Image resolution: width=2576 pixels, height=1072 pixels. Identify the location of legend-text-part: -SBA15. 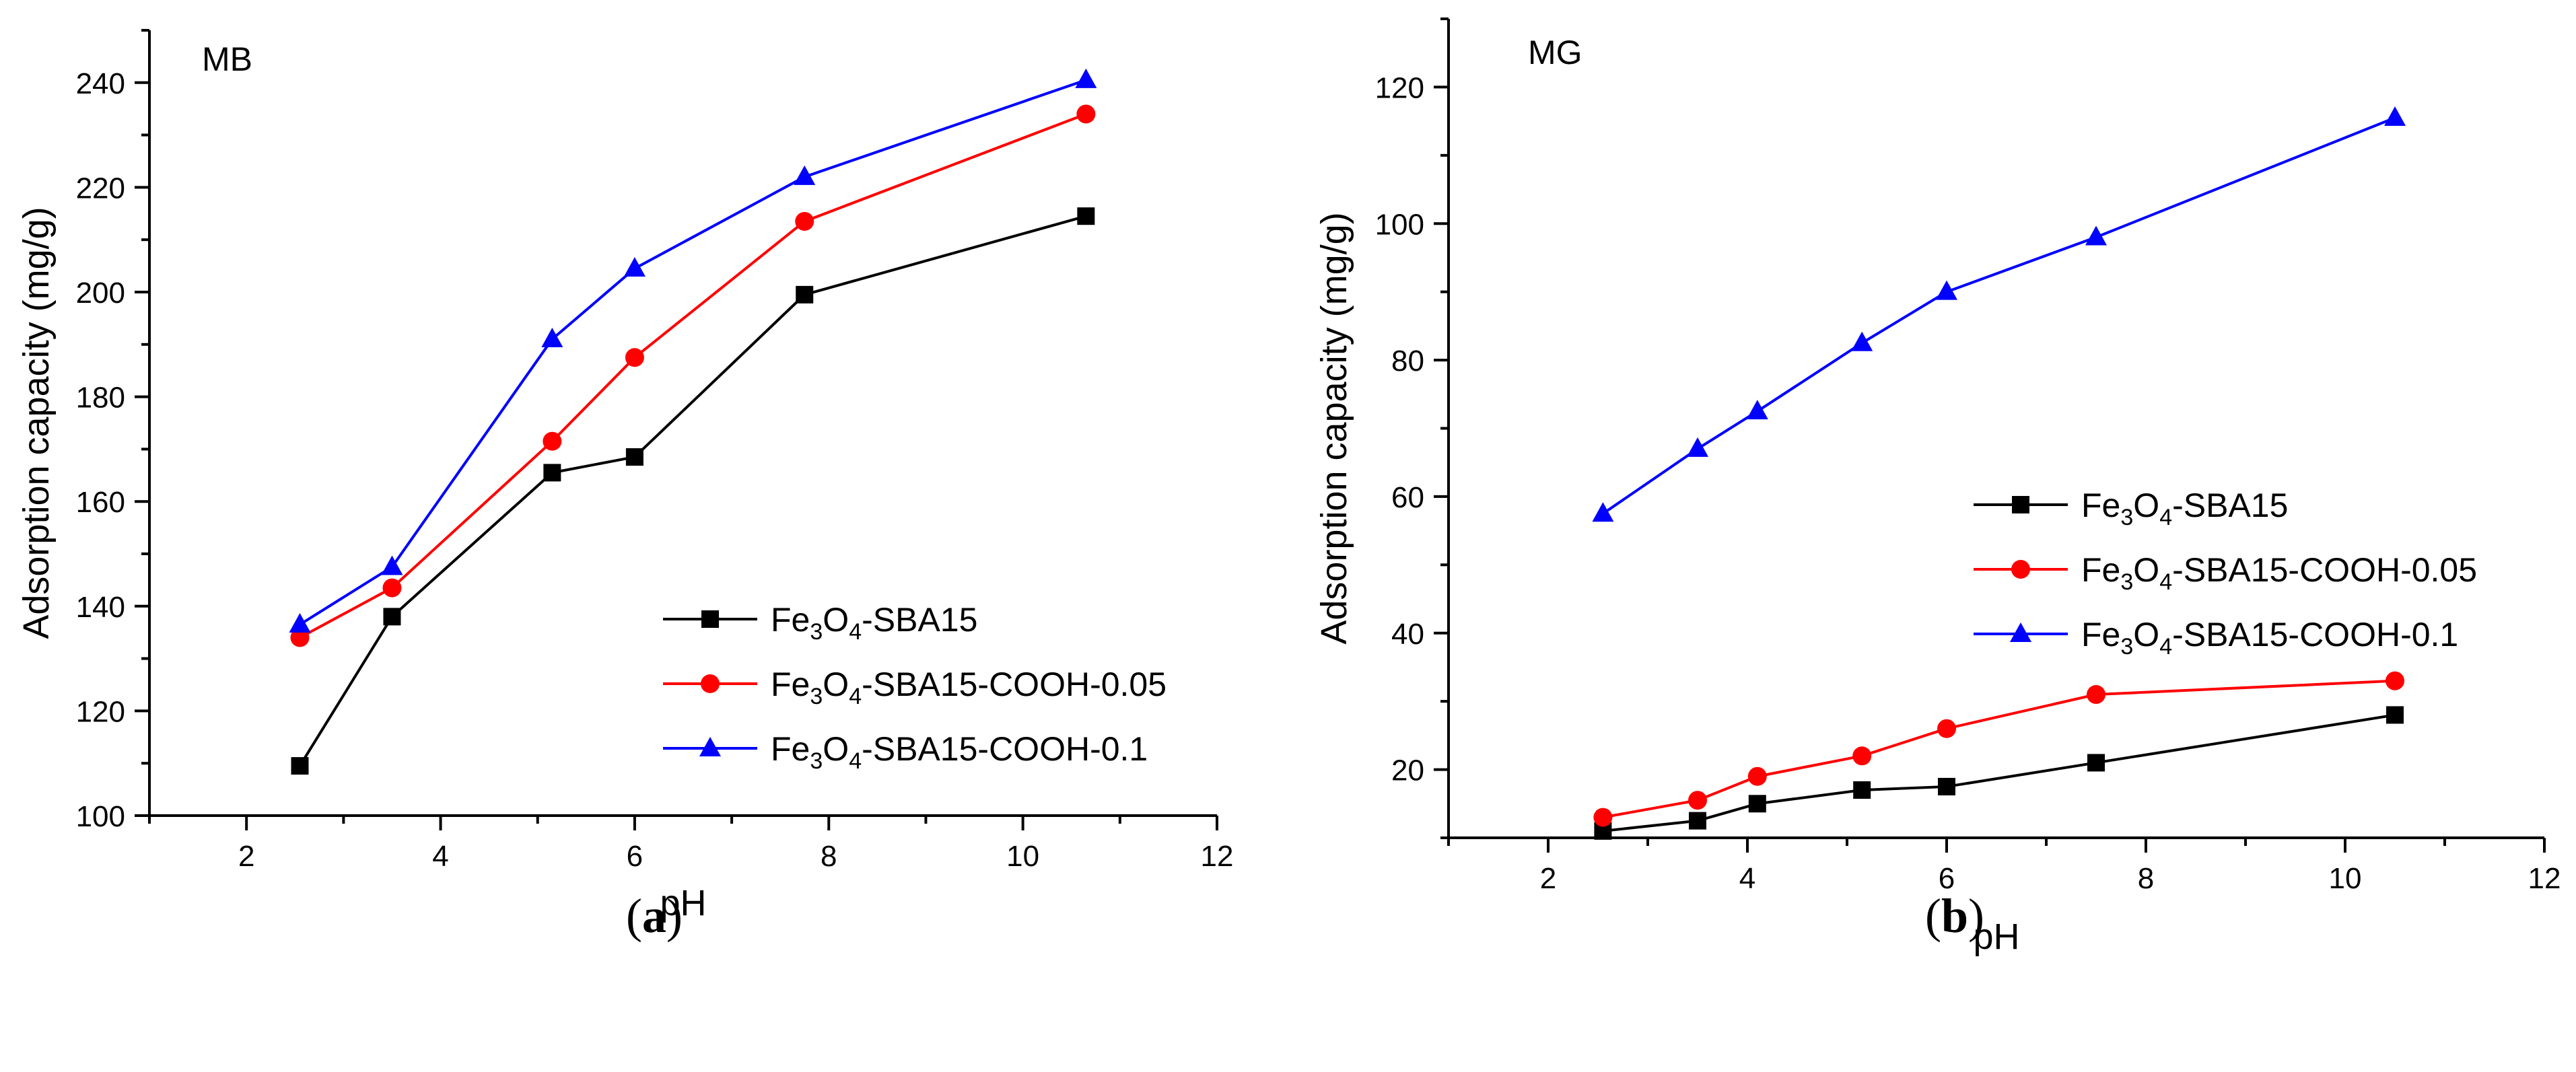
(919, 620).